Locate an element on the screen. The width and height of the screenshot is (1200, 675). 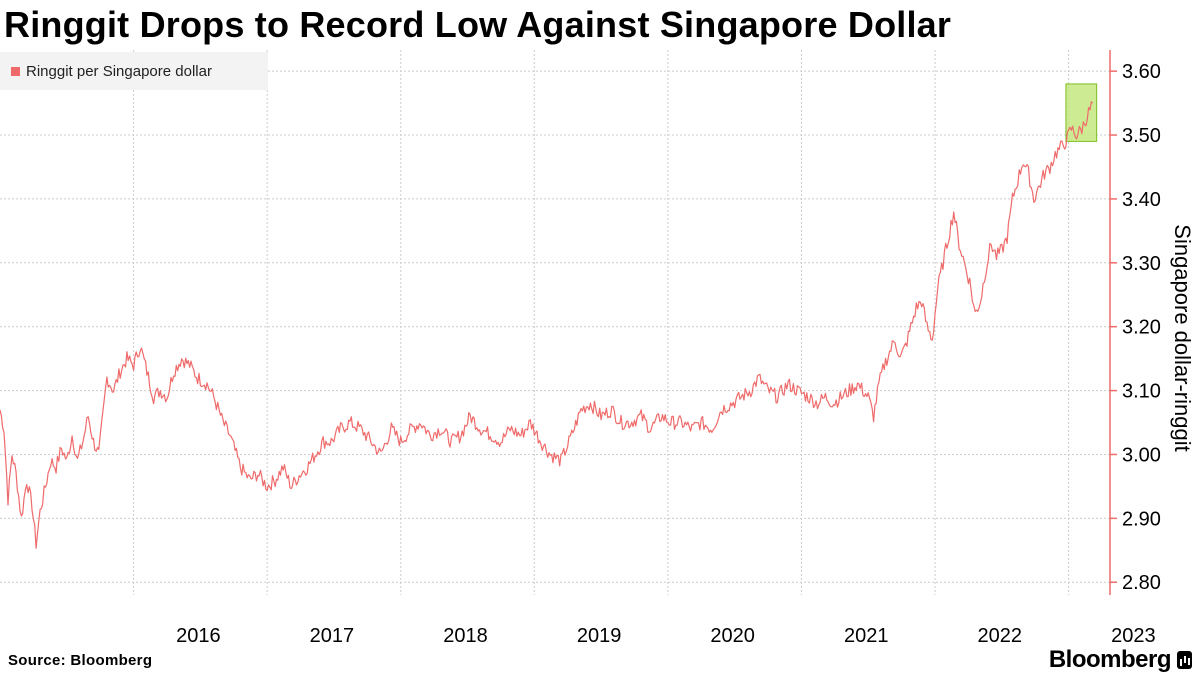
x-tick-label-2019: 2019 is located at coordinates (599, 636).